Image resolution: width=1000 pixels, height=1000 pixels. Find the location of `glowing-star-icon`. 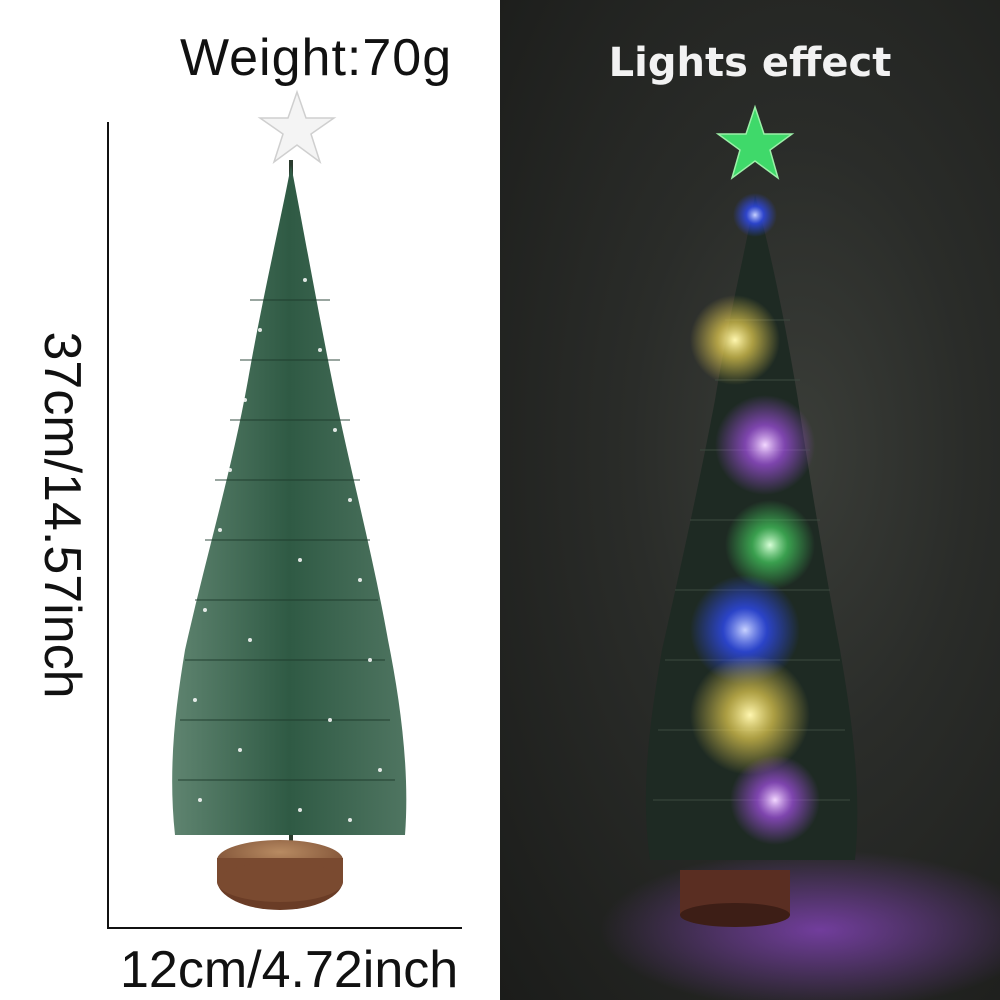

glowing-star-icon is located at coordinates (755, 142).